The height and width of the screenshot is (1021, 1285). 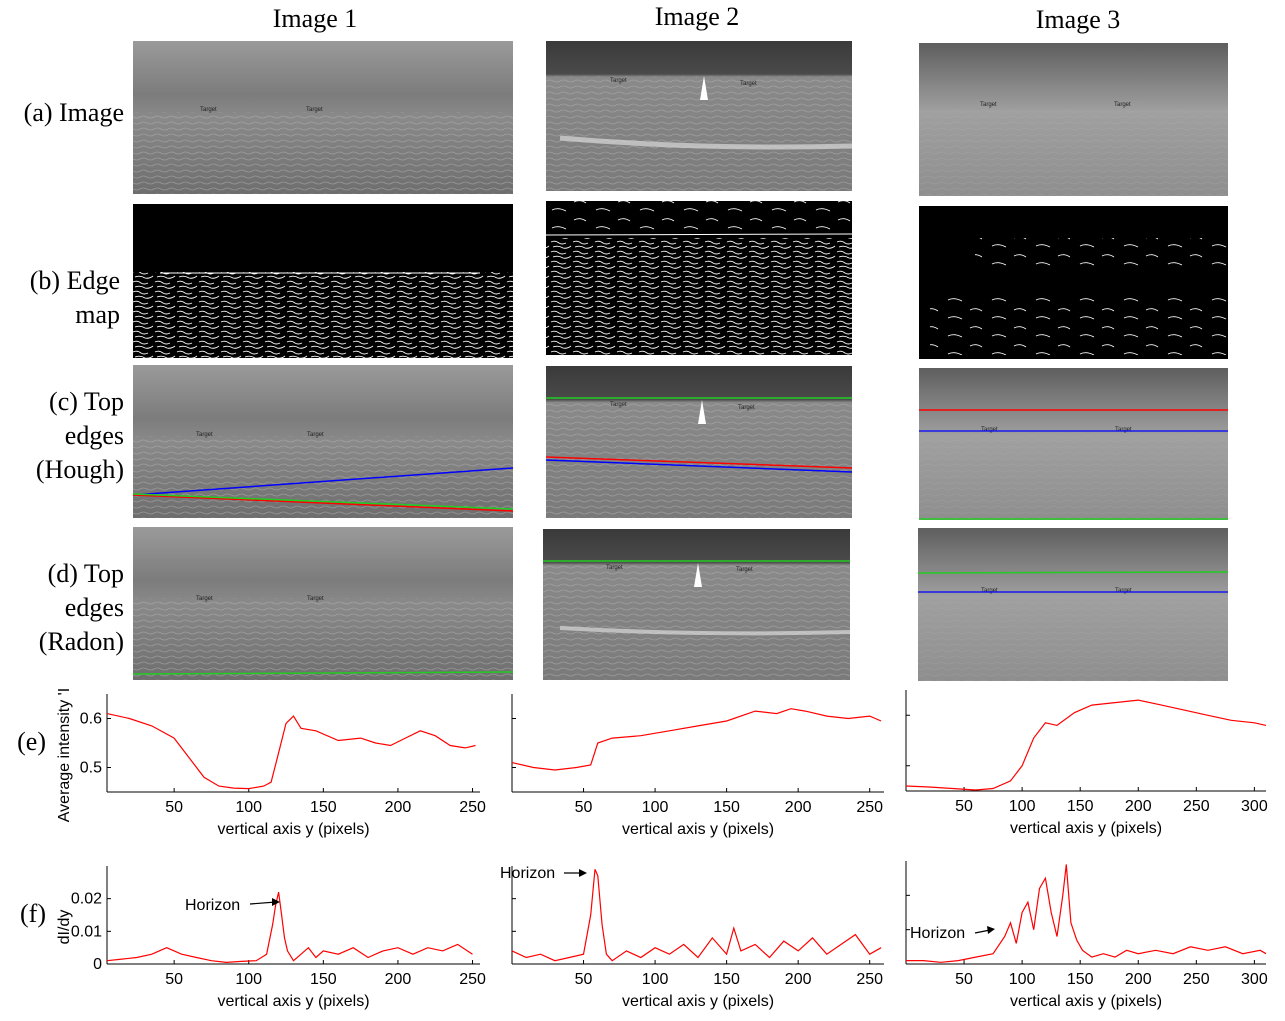 What do you see at coordinates (79, 469) in the screenshot?
I see `row-label-c-line: (Hough)` at bounding box center [79, 469].